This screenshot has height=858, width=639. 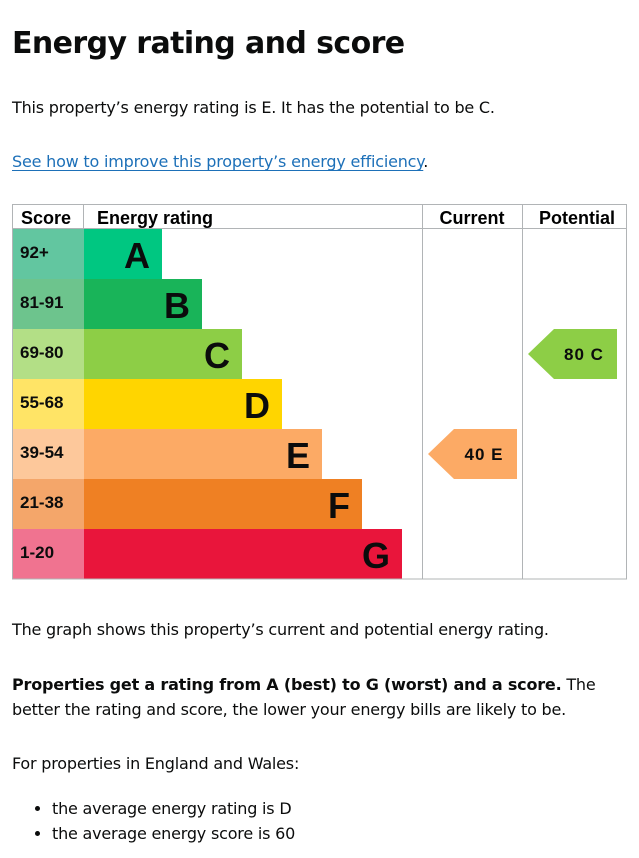 I want to click on score-cell-g, so click(x=48, y=554).